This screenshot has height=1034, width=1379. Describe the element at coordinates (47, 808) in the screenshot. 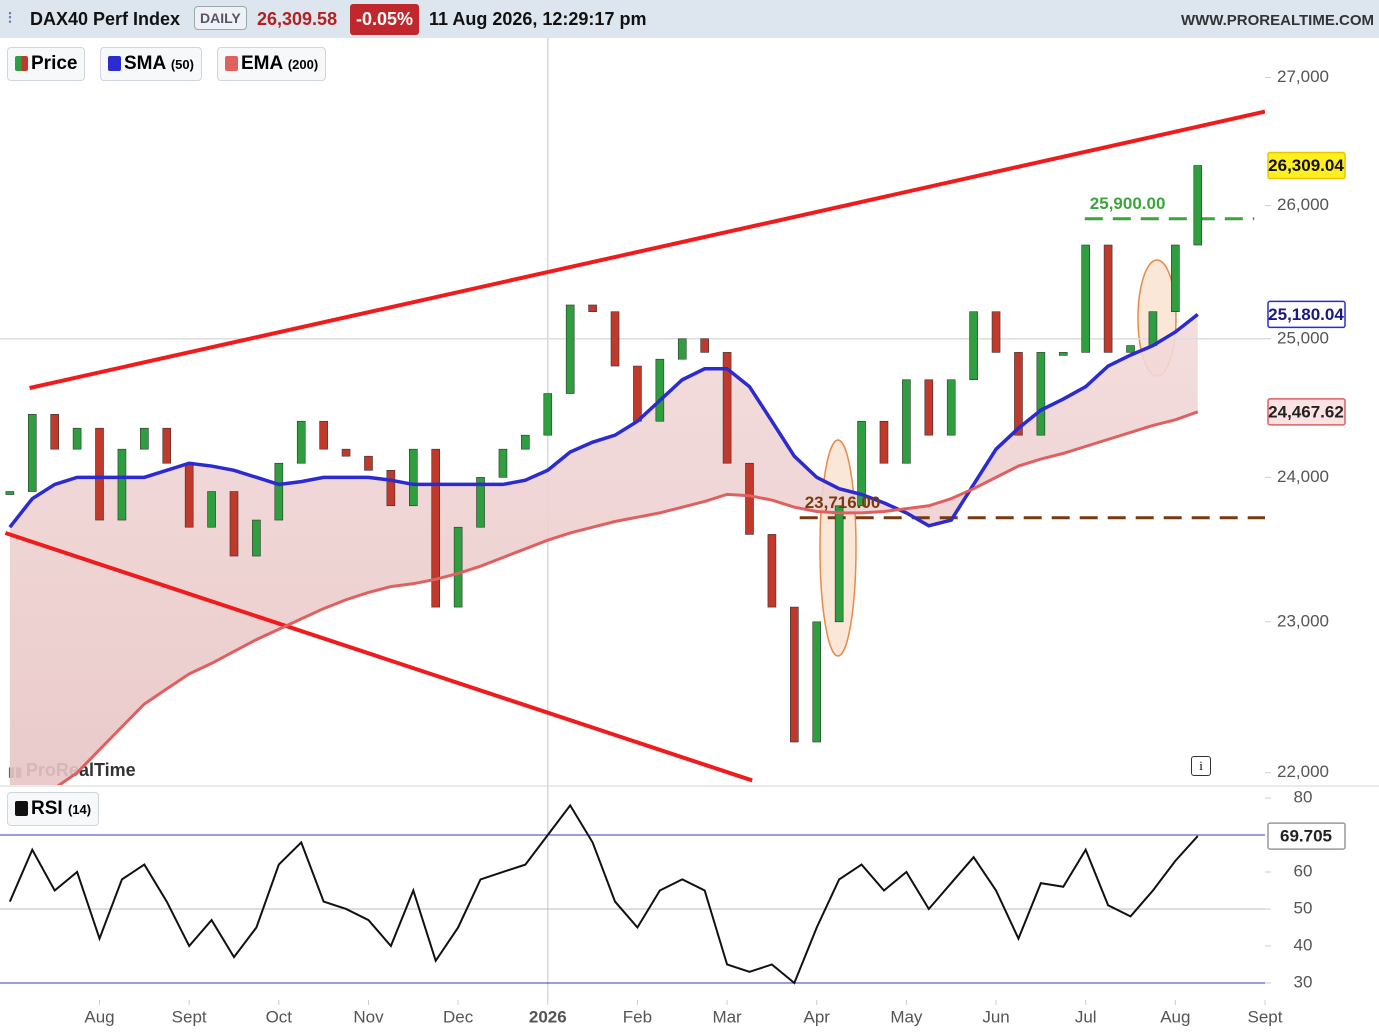

I see `legend-label: RSI` at that location.